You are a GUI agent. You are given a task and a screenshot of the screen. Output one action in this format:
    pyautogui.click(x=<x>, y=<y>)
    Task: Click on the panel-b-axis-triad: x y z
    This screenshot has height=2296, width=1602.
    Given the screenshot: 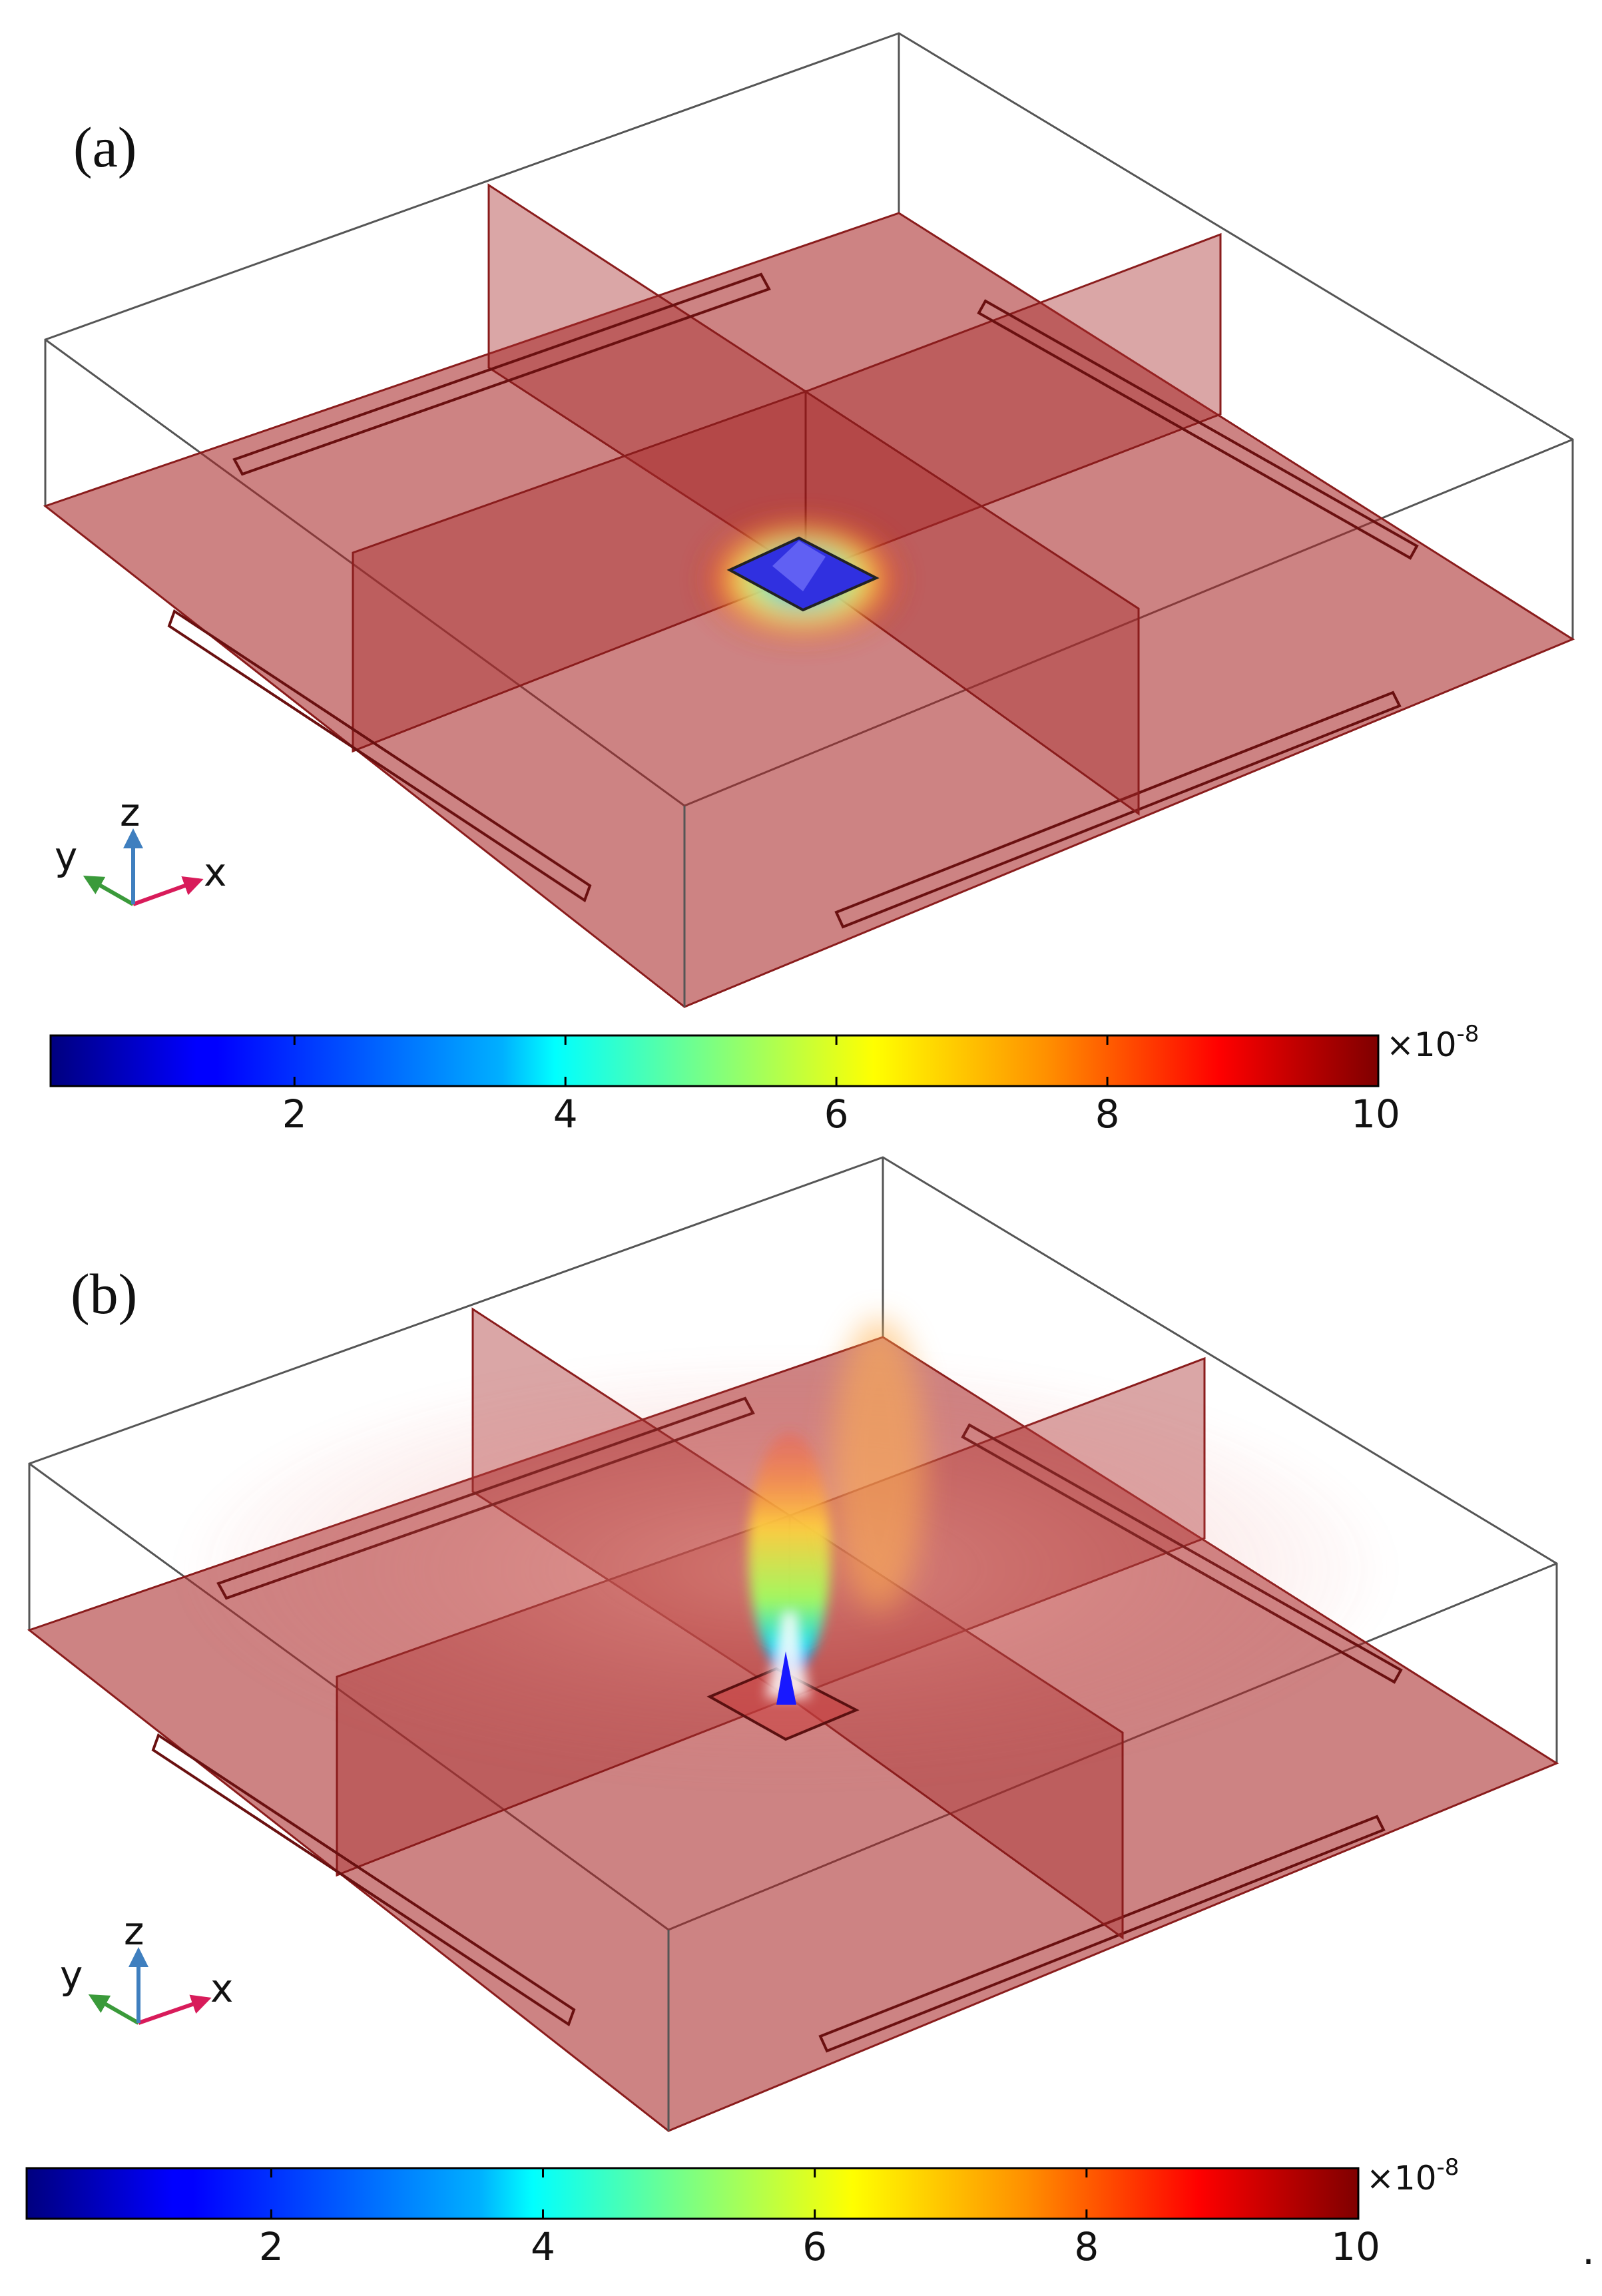 What is the action you would take?
    pyautogui.click(x=146, y=1966)
    